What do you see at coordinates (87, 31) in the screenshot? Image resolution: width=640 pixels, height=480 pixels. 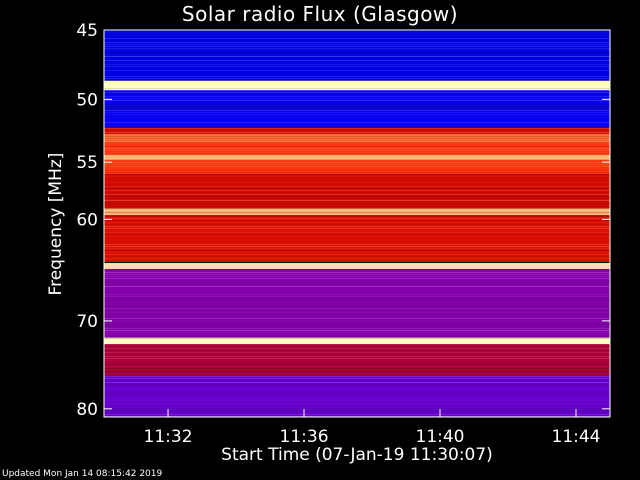 I see `y-tick-label: 45` at bounding box center [87, 31].